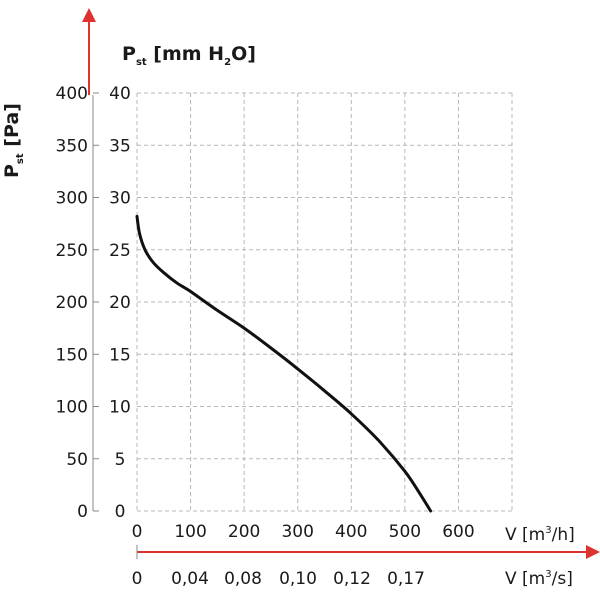 The image size is (600, 600). What do you see at coordinates (137, 532) in the screenshot?
I see `x-top-tick-label: 0` at bounding box center [137, 532].